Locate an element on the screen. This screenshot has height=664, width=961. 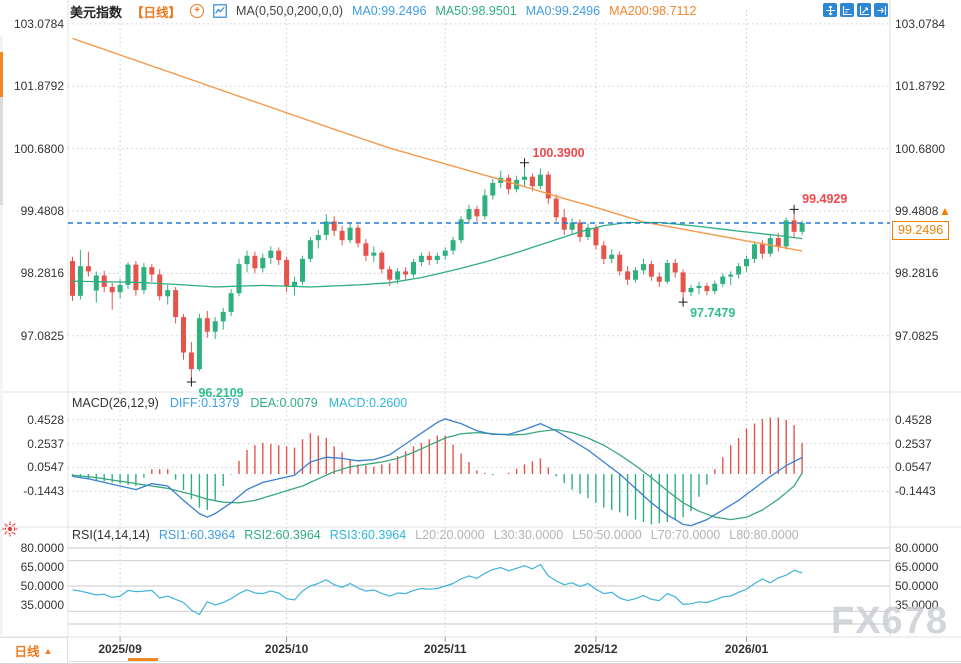
rsi-level-50: L50:50.0000 is located at coordinates (607, 535).